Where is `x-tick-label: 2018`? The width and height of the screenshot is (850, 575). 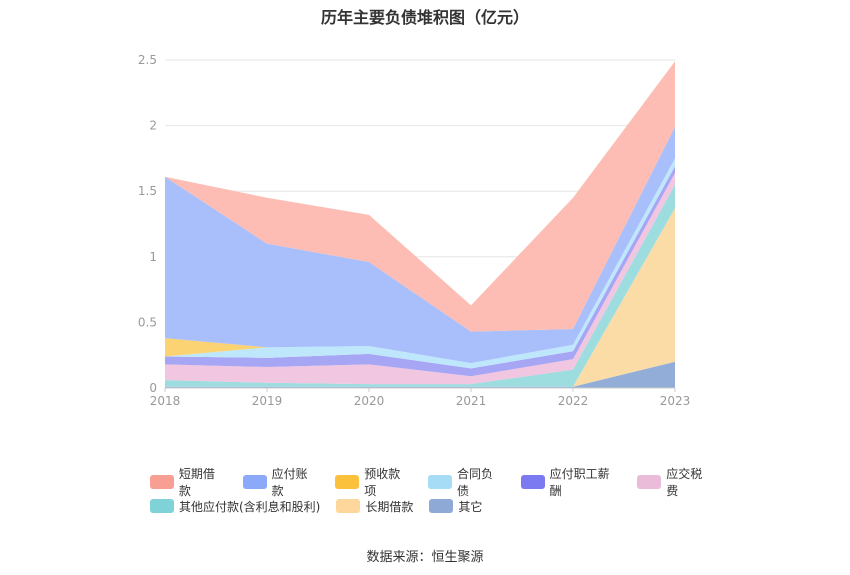
x-tick-label: 2018 is located at coordinates (165, 401).